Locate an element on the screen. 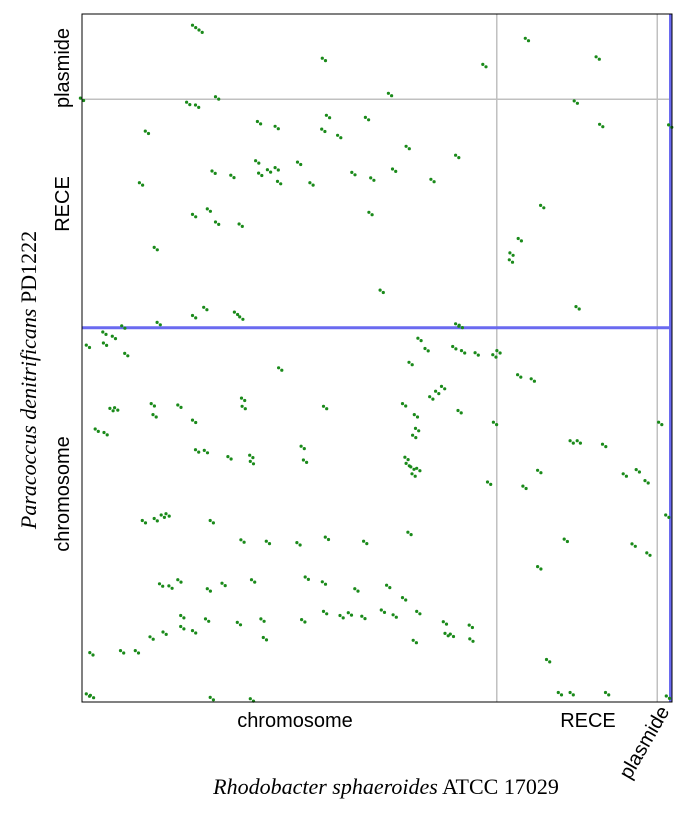 The height and width of the screenshot is (835, 692). x-axis-title: Rhodobacter sphaeroides ATCC 17029 is located at coordinates (385, 786).